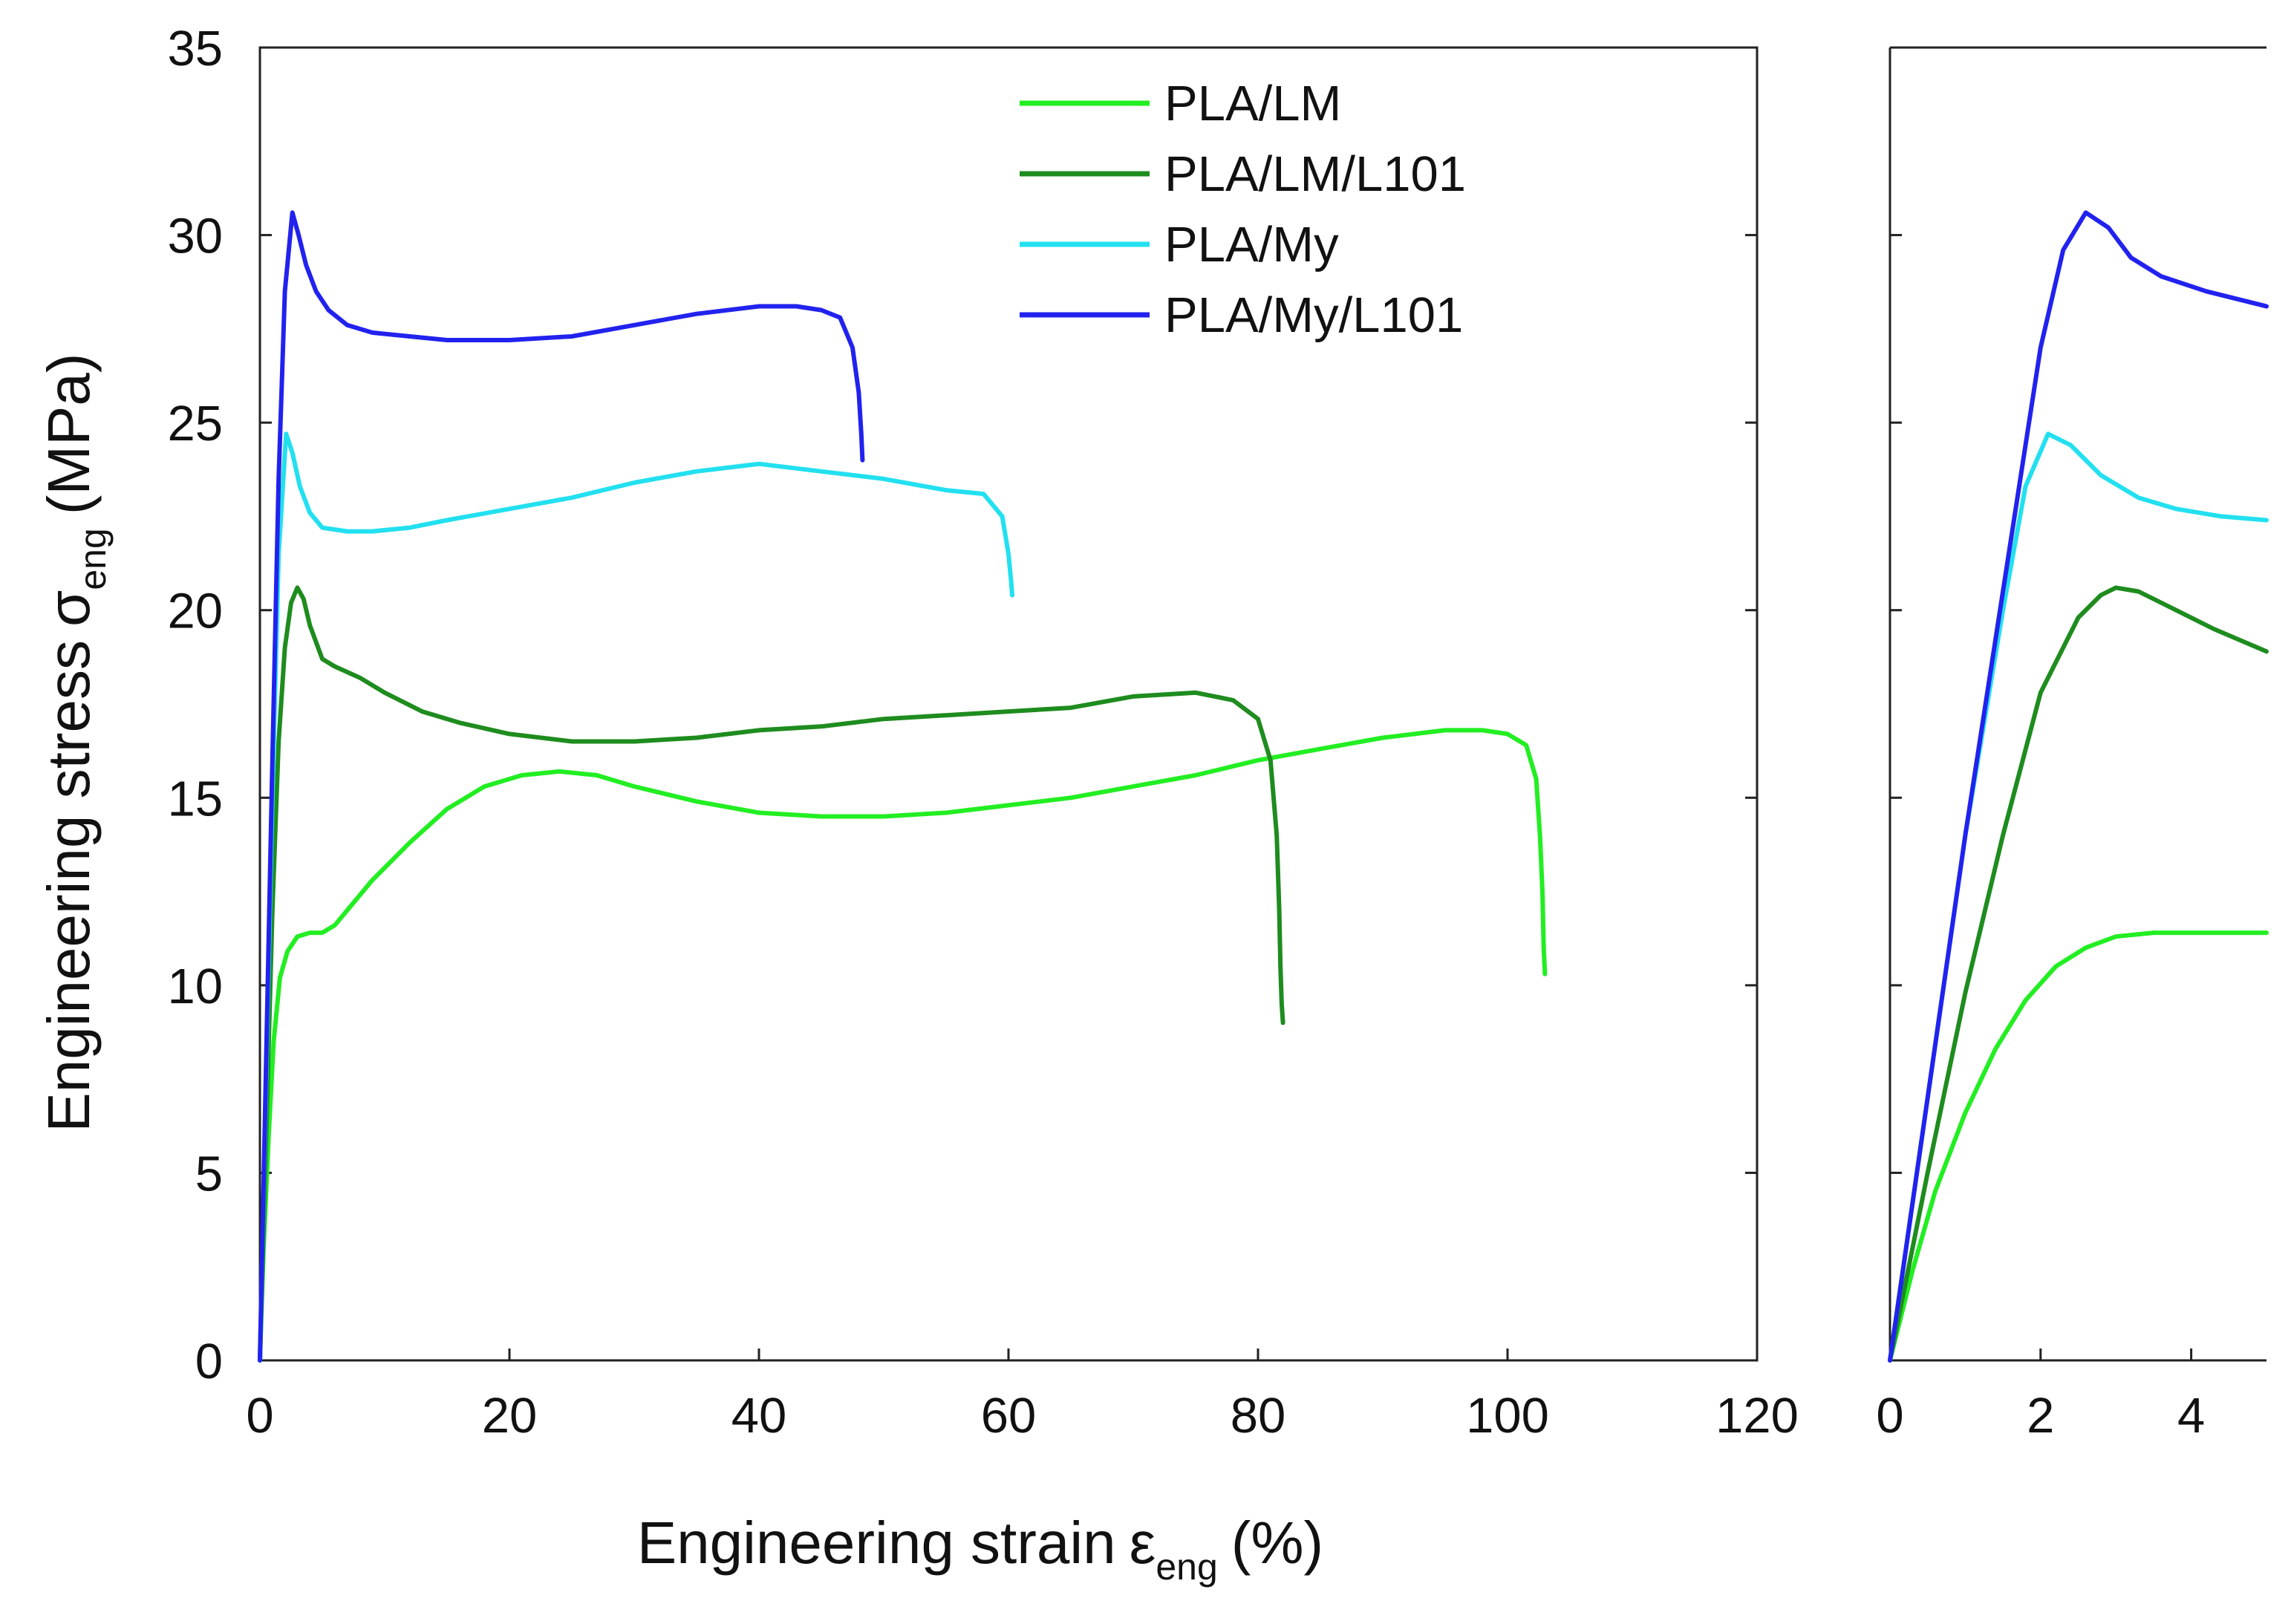  I want to click on main-x-tick-label: 100, so click(1507, 1416).